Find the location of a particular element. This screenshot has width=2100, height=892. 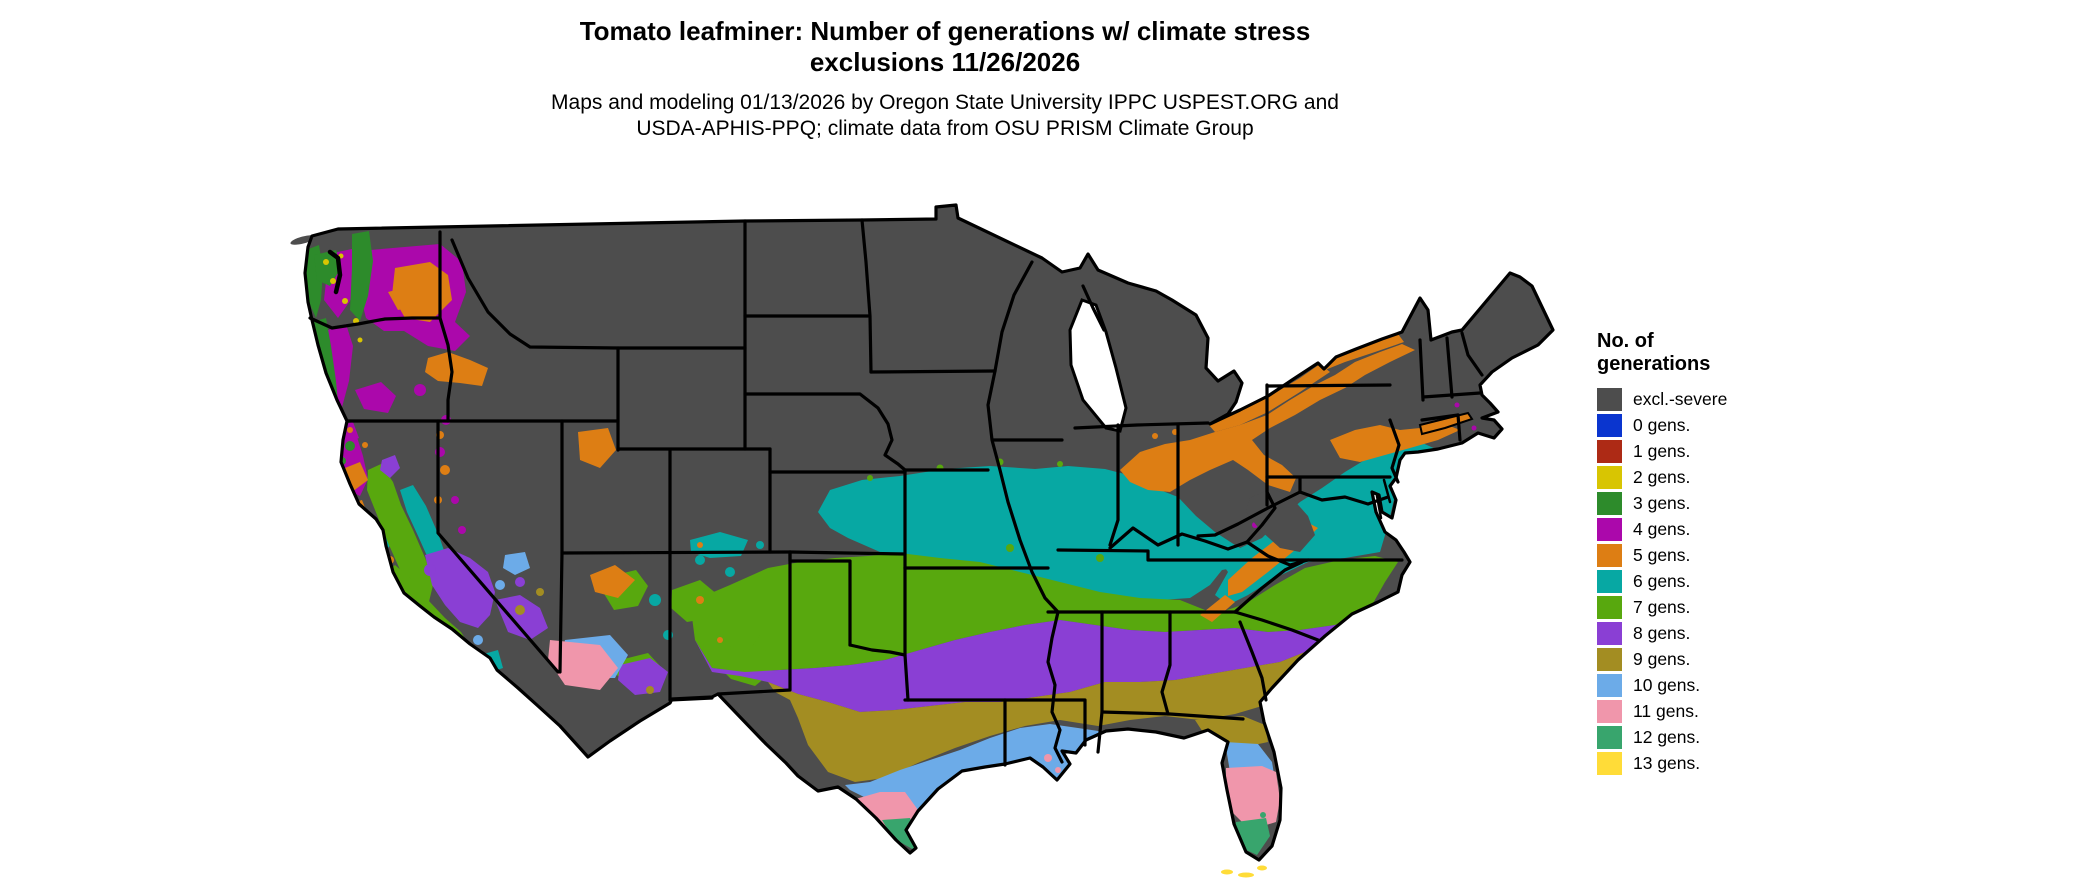

legend-label-g12: 12 gens. is located at coordinates (1667, 737).